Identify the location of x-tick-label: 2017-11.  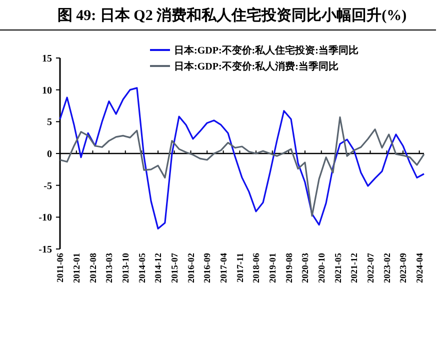
(239, 267).